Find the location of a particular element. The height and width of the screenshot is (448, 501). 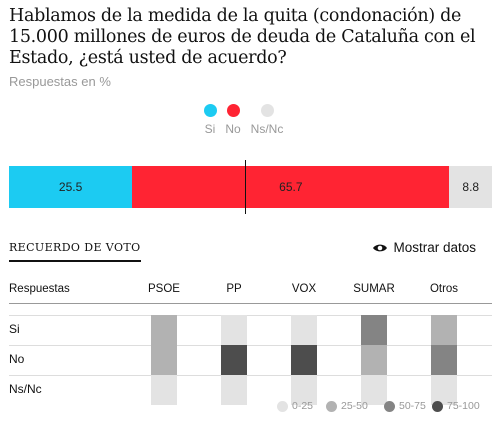

heatmap-legend-label: 50-75 is located at coordinates (412, 406).